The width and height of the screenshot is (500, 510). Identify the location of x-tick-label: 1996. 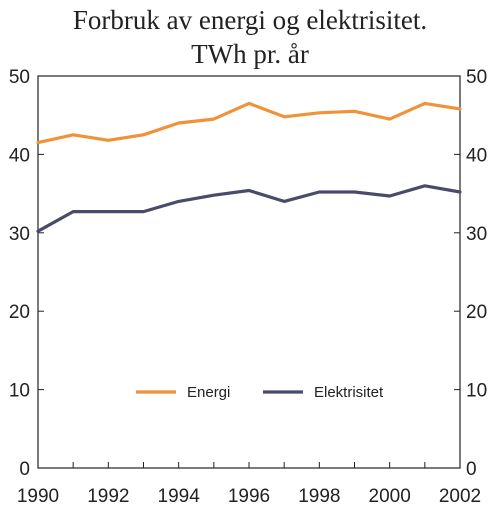
(249, 496).